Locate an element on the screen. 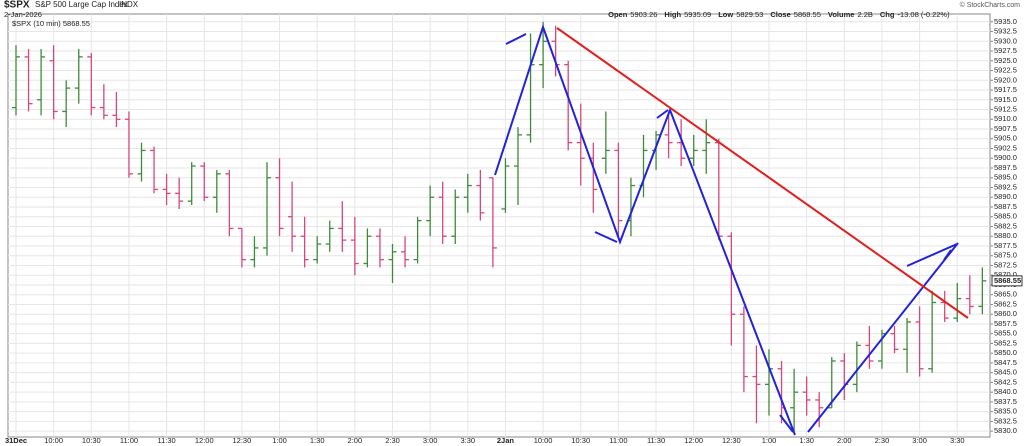 The height and width of the screenshot is (446, 1024). y-tick-label: 5932.5 is located at coordinates (1005, 31).